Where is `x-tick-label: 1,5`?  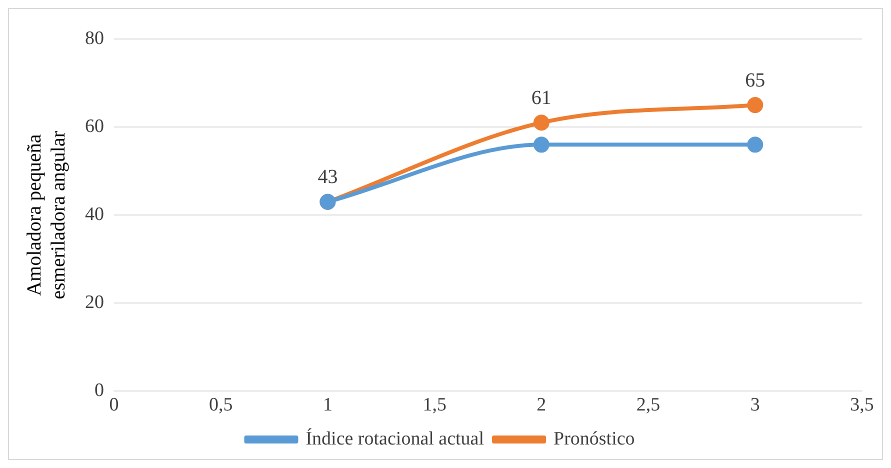 x-tick-label: 1,5 is located at coordinates (434, 405).